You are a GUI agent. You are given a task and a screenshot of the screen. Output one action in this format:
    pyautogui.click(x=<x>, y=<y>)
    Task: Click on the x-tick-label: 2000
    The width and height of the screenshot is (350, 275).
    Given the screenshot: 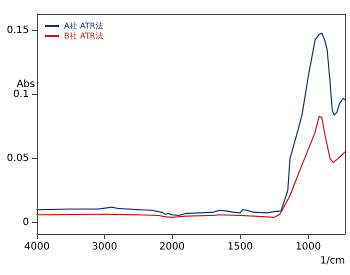 What is the action you would take?
    pyautogui.click(x=172, y=247)
    